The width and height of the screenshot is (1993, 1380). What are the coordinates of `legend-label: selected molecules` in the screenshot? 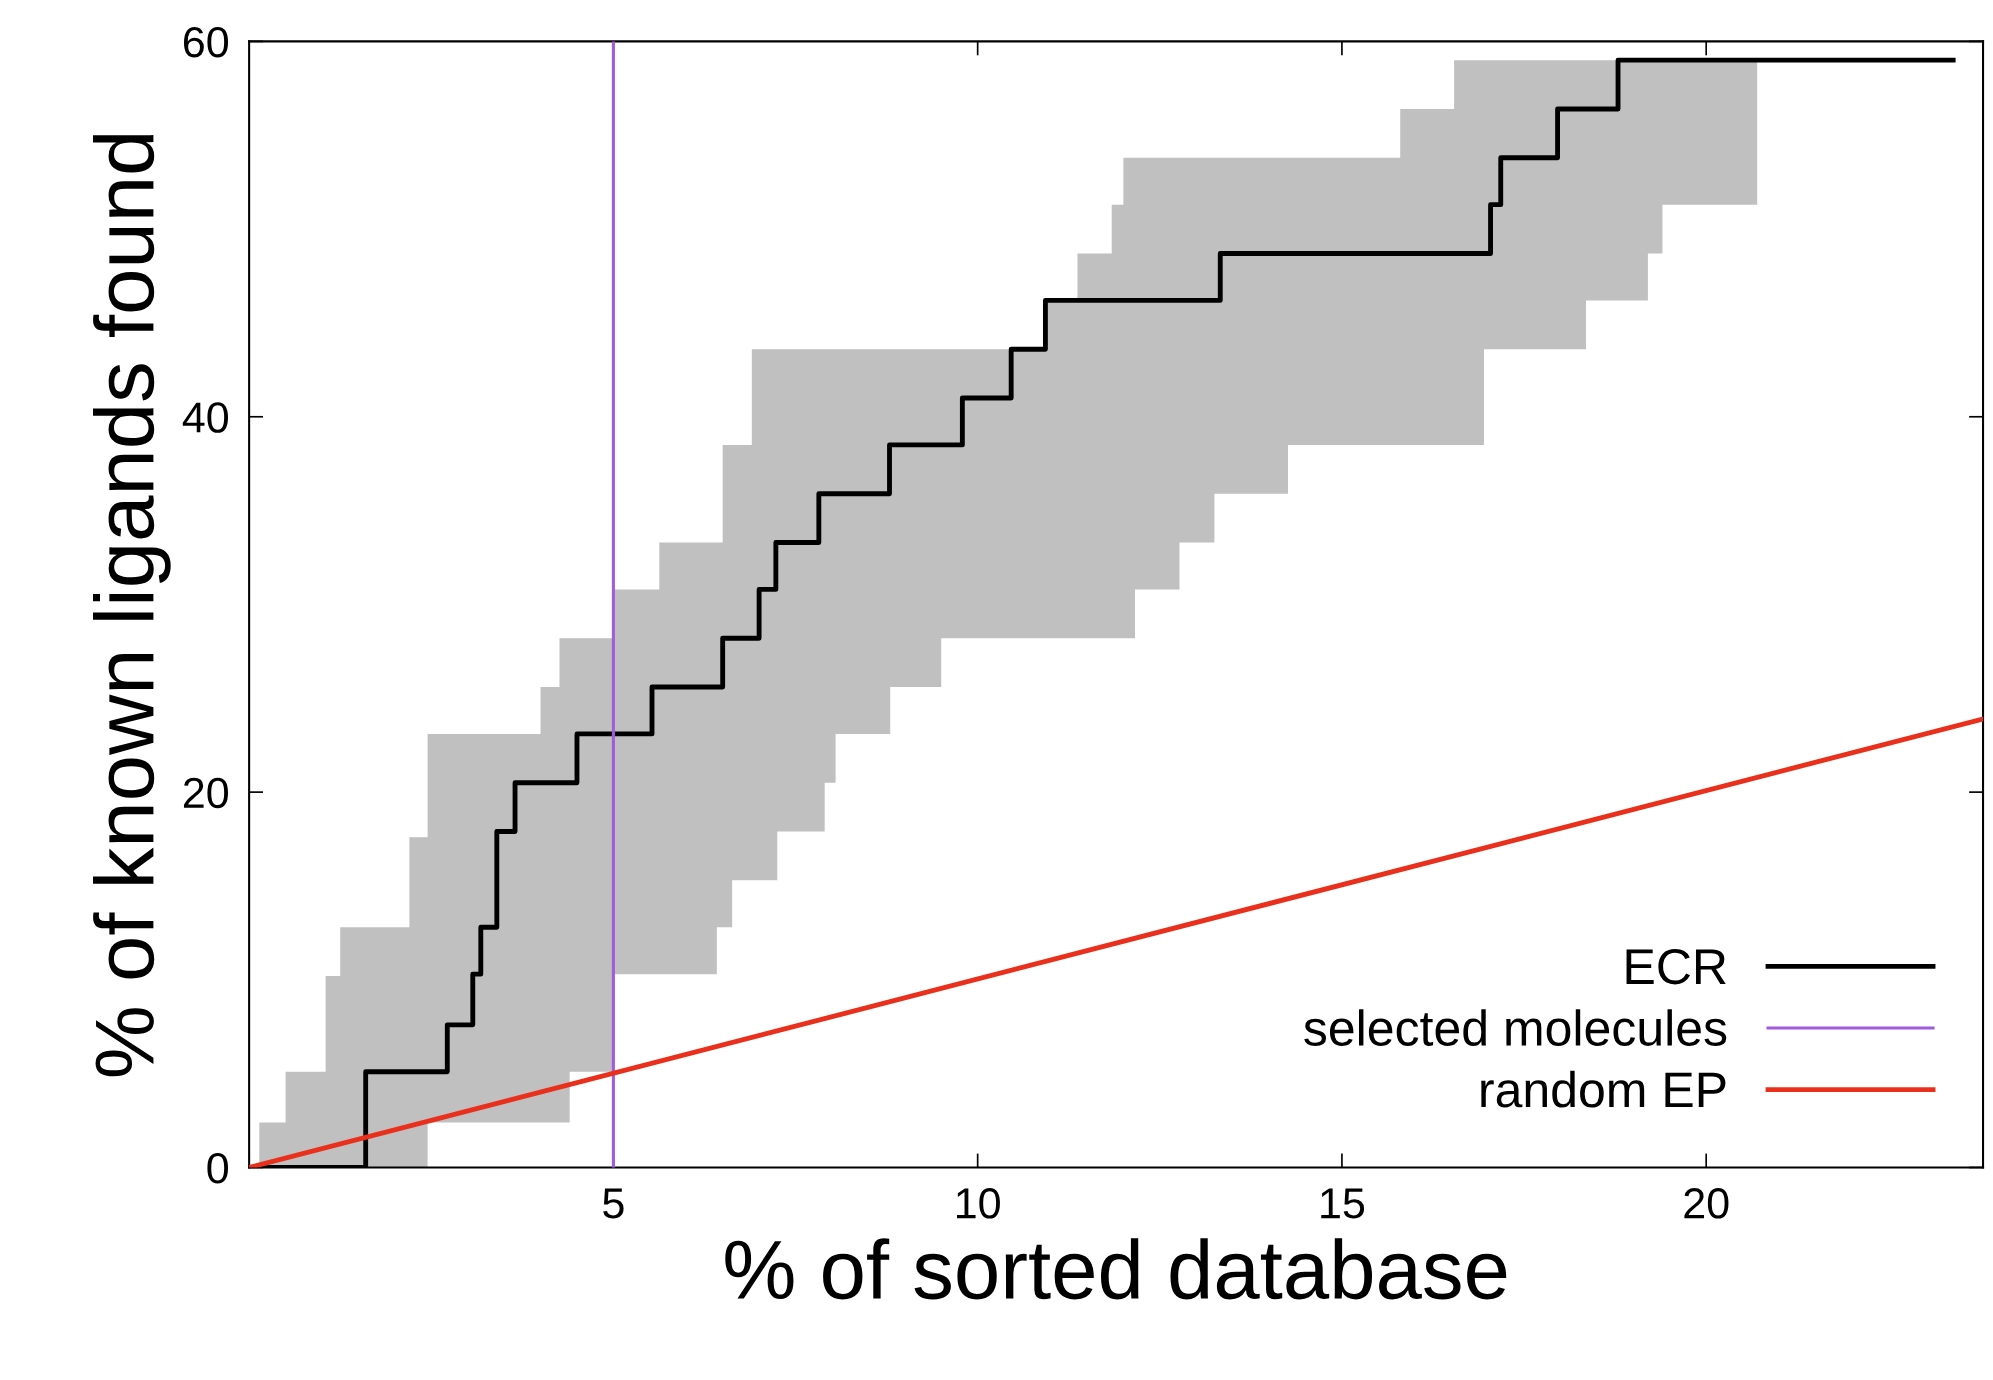 It's located at (1515, 1027).